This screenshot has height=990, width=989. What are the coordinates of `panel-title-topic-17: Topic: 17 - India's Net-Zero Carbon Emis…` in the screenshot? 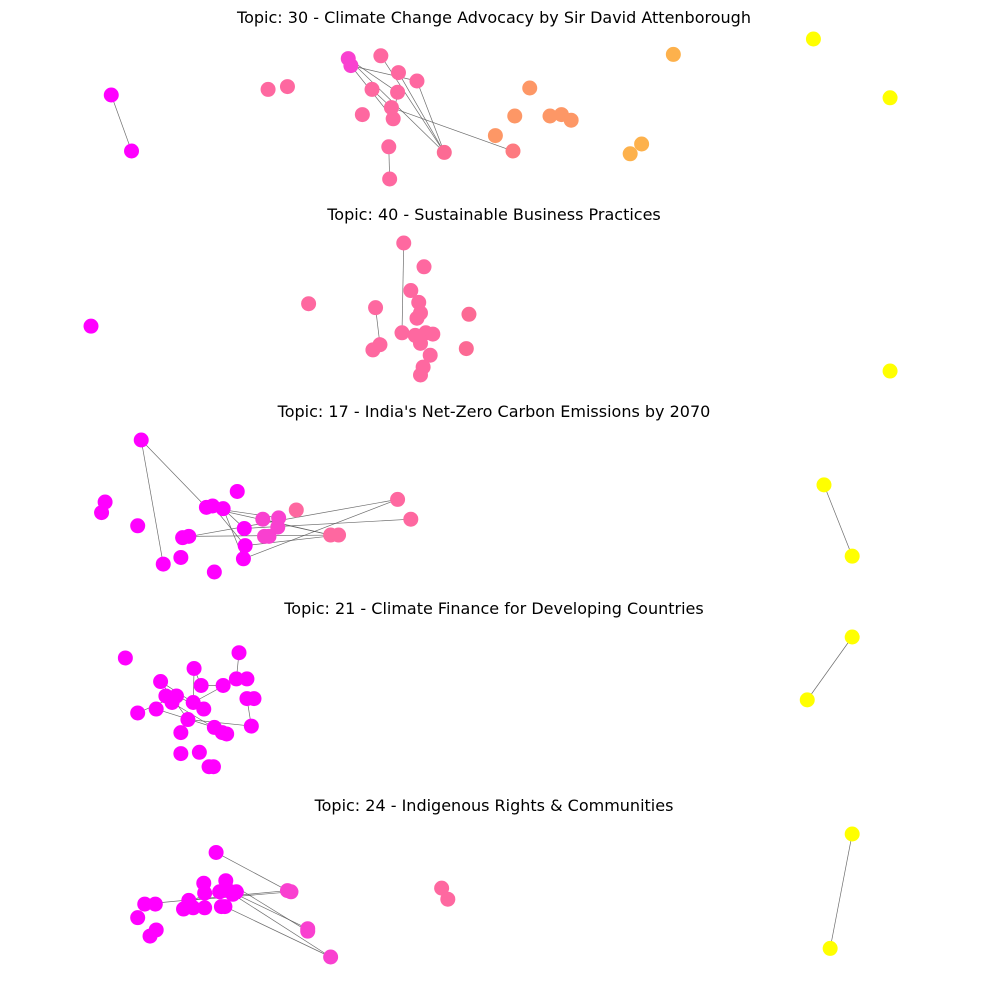 It's located at (494, 411).